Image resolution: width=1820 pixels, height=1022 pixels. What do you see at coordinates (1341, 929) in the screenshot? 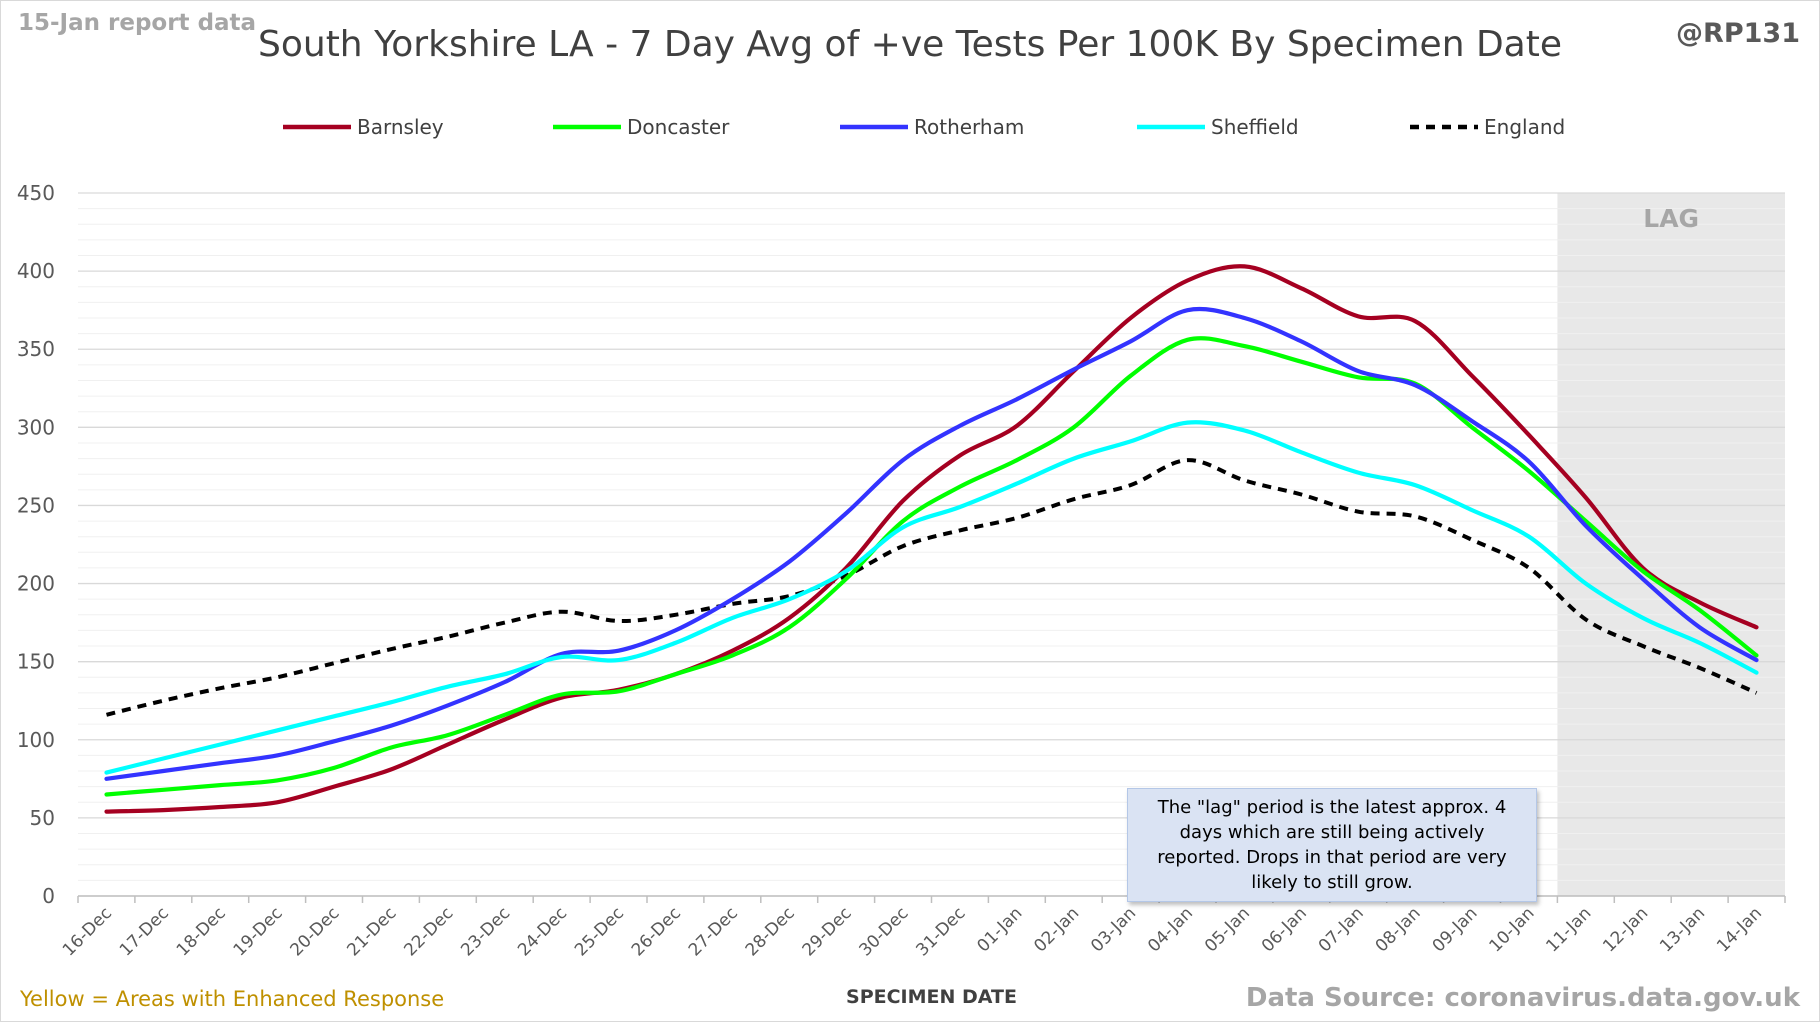
I see `x-tick-label: 07-Jan` at bounding box center [1341, 929].